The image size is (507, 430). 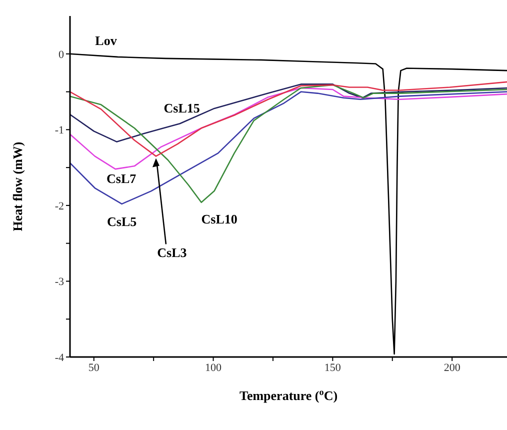 What do you see at coordinates (17, 187) in the screenshot?
I see `y-axis-title: Heat flow (mW)` at bounding box center [17, 187].